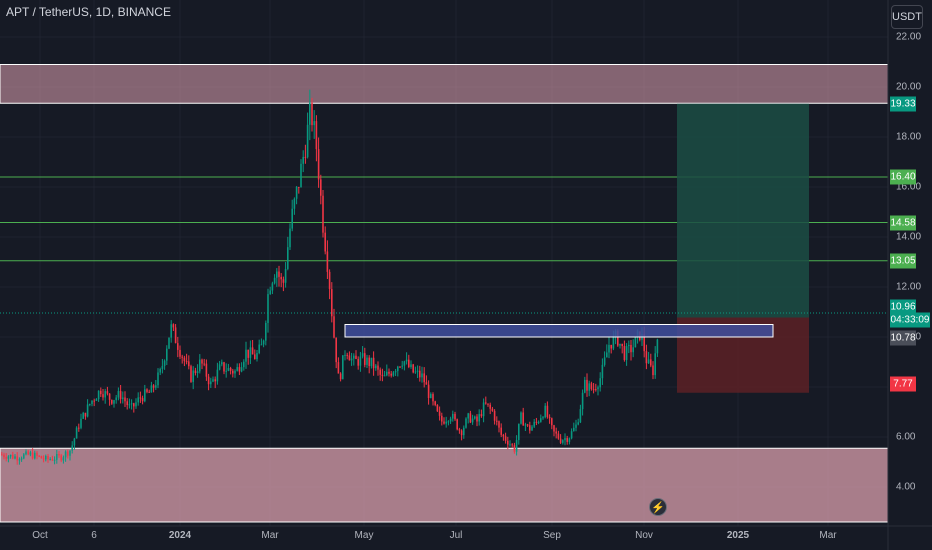 The image size is (932, 550). What do you see at coordinates (552, 535) in the screenshot?
I see `time-label: Sep` at bounding box center [552, 535].